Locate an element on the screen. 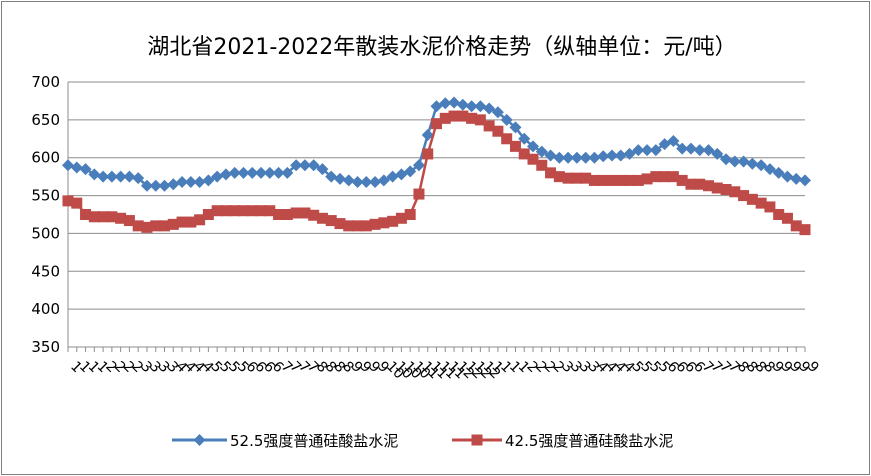  y-tick-label: 550 is located at coordinates (45, 196).